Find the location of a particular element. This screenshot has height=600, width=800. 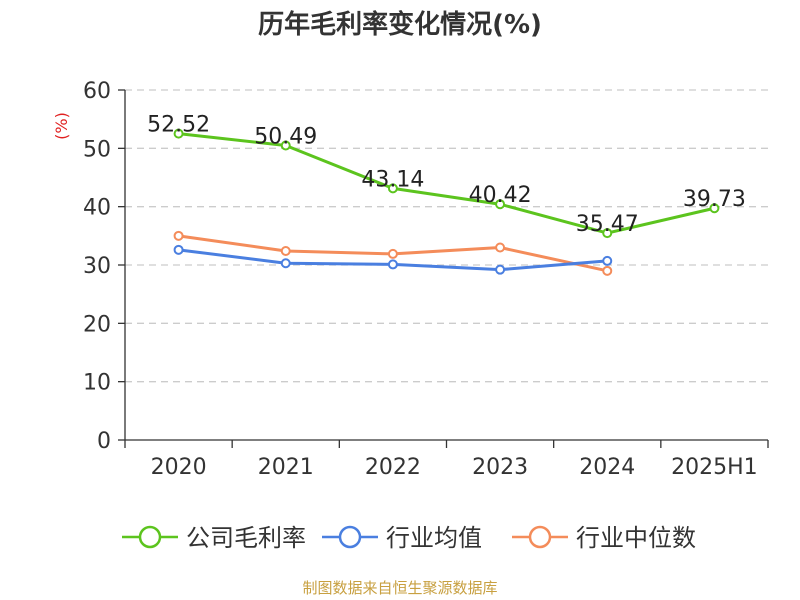

legend-label: 行业均值 is located at coordinates (434, 538).